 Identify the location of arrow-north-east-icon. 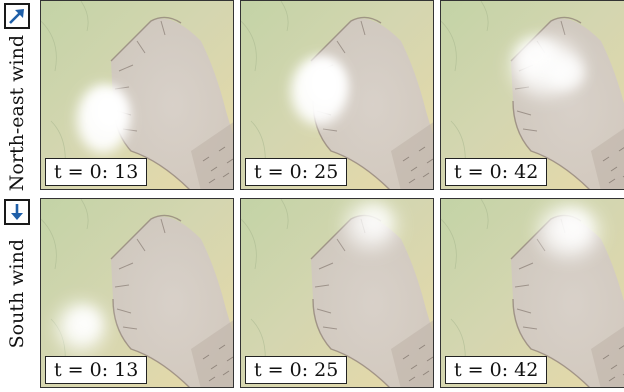
(17, 16).